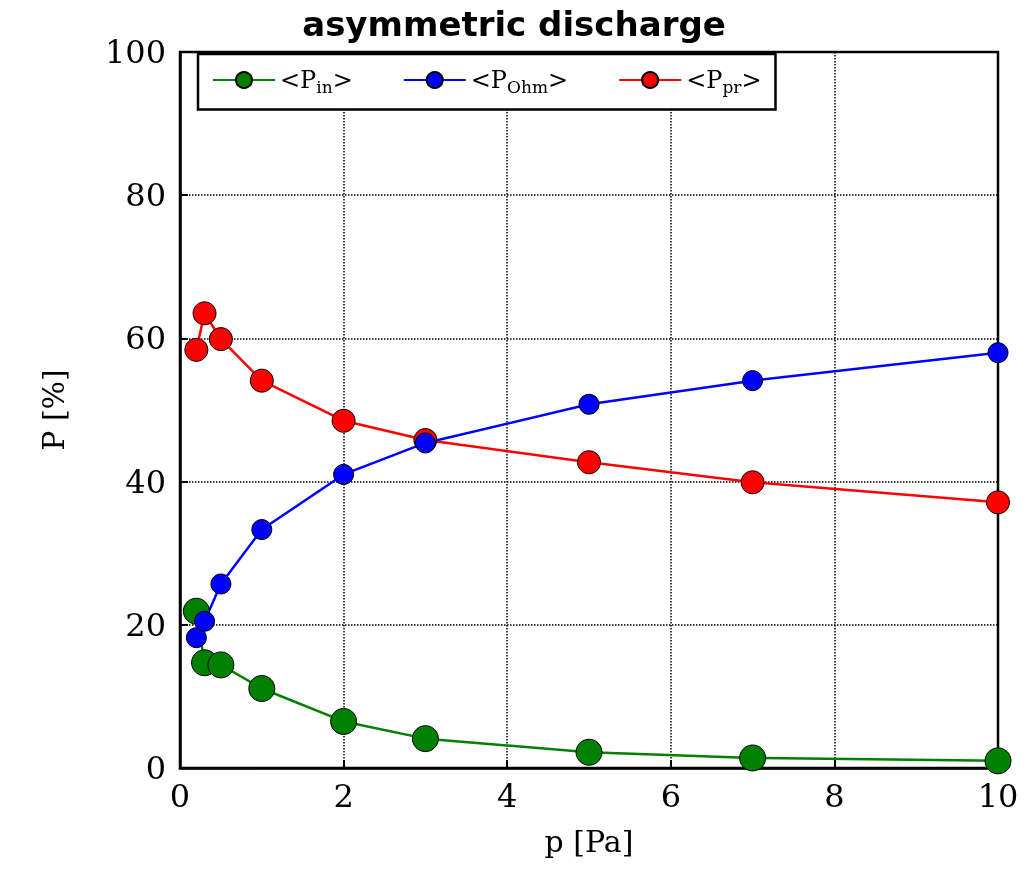  I want to click on x-axis-title: p [Pa], so click(589, 841).